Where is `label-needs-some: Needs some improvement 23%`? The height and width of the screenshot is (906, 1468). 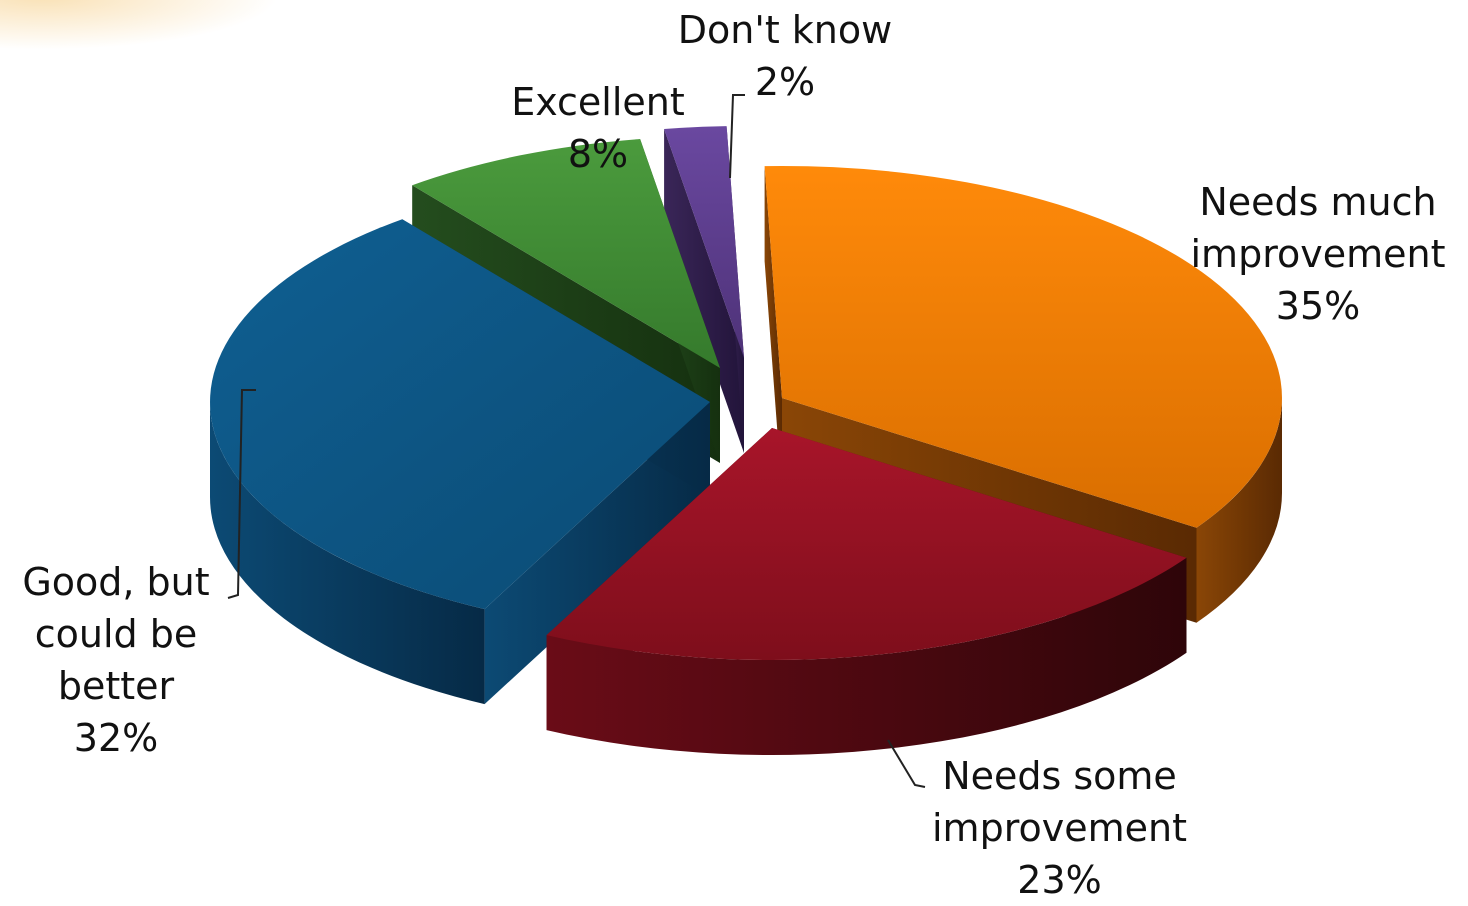
label-needs-some: Needs some improvement 23% is located at coordinates (1059, 828).